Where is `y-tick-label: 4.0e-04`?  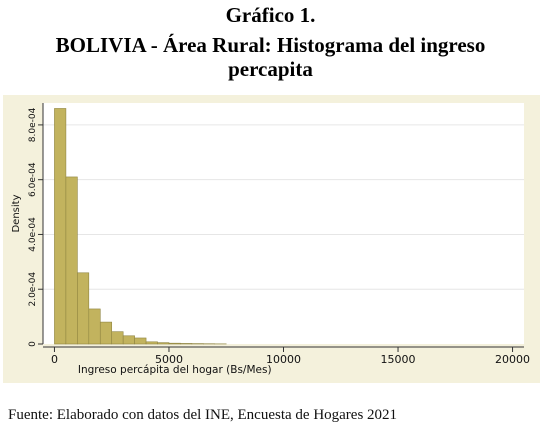
y-tick-label: 4.0e-04 is located at coordinates (33, 234).